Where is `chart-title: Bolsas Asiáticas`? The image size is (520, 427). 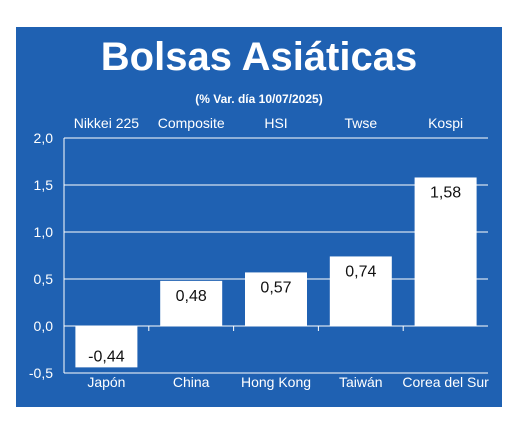
chart-title: Bolsas Asiáticas is located at coordinates (259, 57).